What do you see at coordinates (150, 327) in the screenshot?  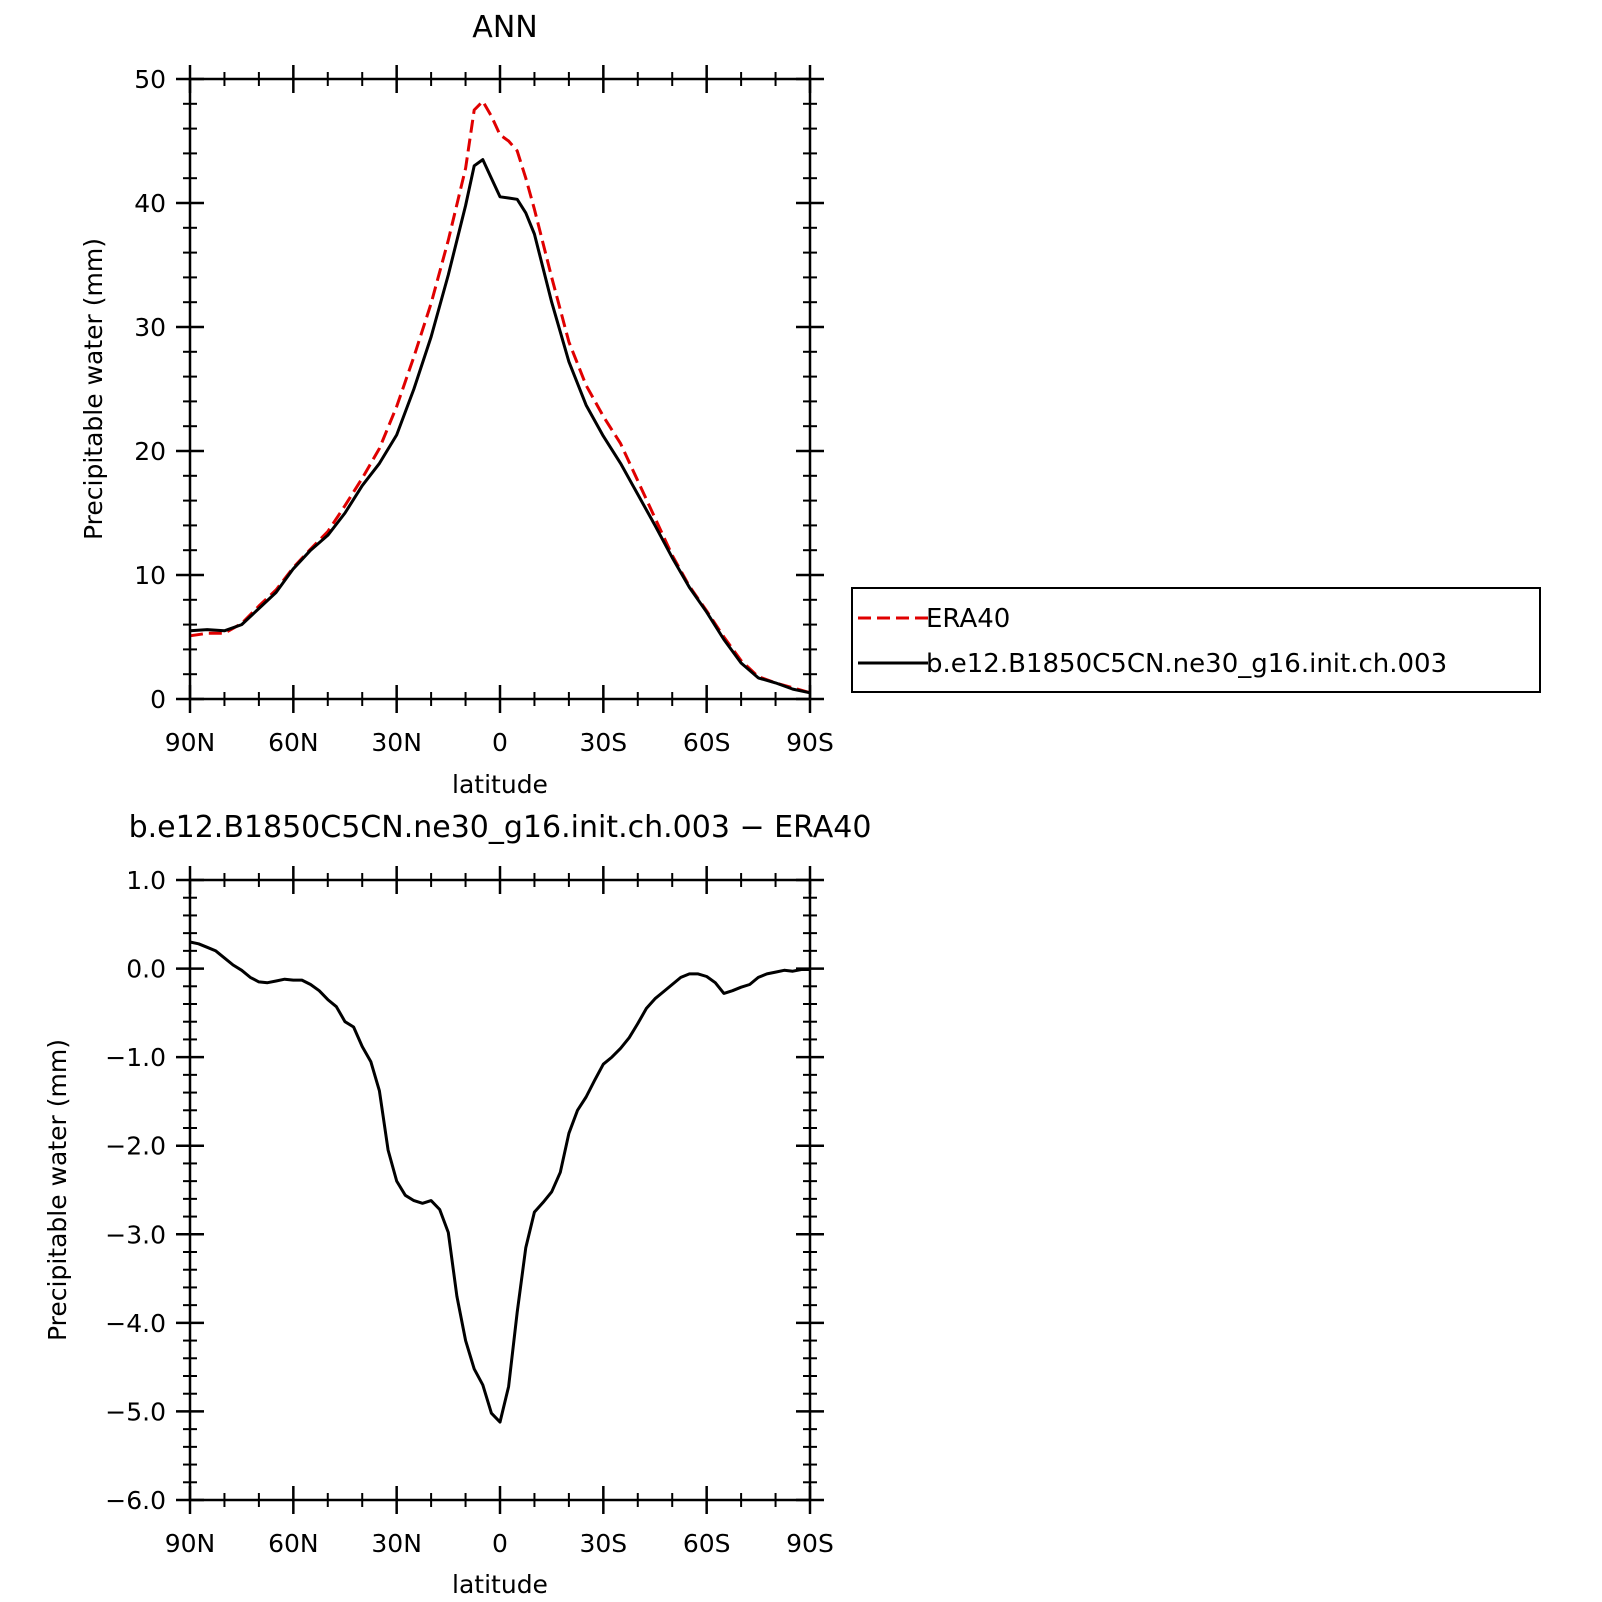 I see `y-tick-label: 30` at bounding box center [150, 327].